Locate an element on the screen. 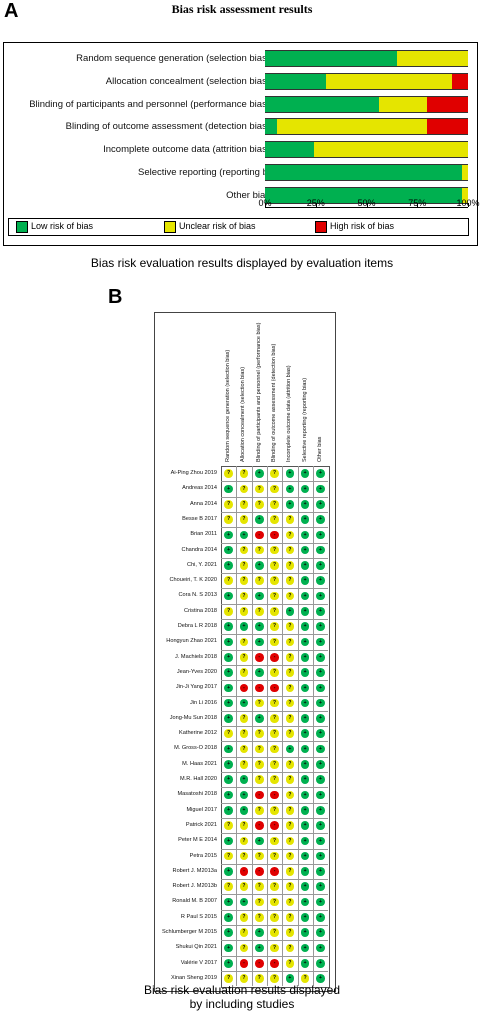 Image resolution: width=484 pixels, height=1013 pixels. study-label: Masatoshi 2018 is located at coordinates (197, 794).